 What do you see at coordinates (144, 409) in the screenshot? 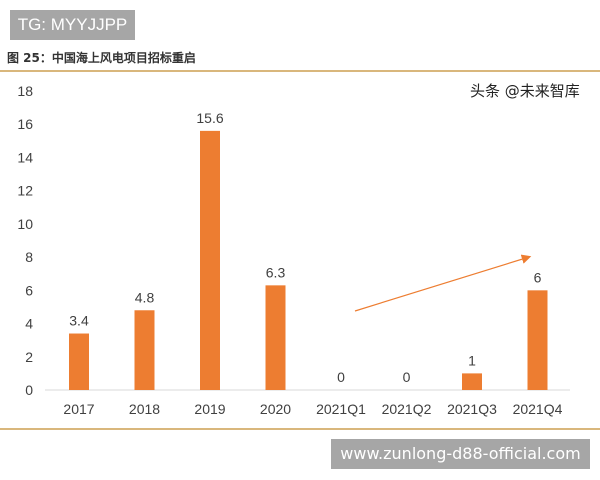
I see `x-tick-label: 2018` at bounding box center [144, 409].